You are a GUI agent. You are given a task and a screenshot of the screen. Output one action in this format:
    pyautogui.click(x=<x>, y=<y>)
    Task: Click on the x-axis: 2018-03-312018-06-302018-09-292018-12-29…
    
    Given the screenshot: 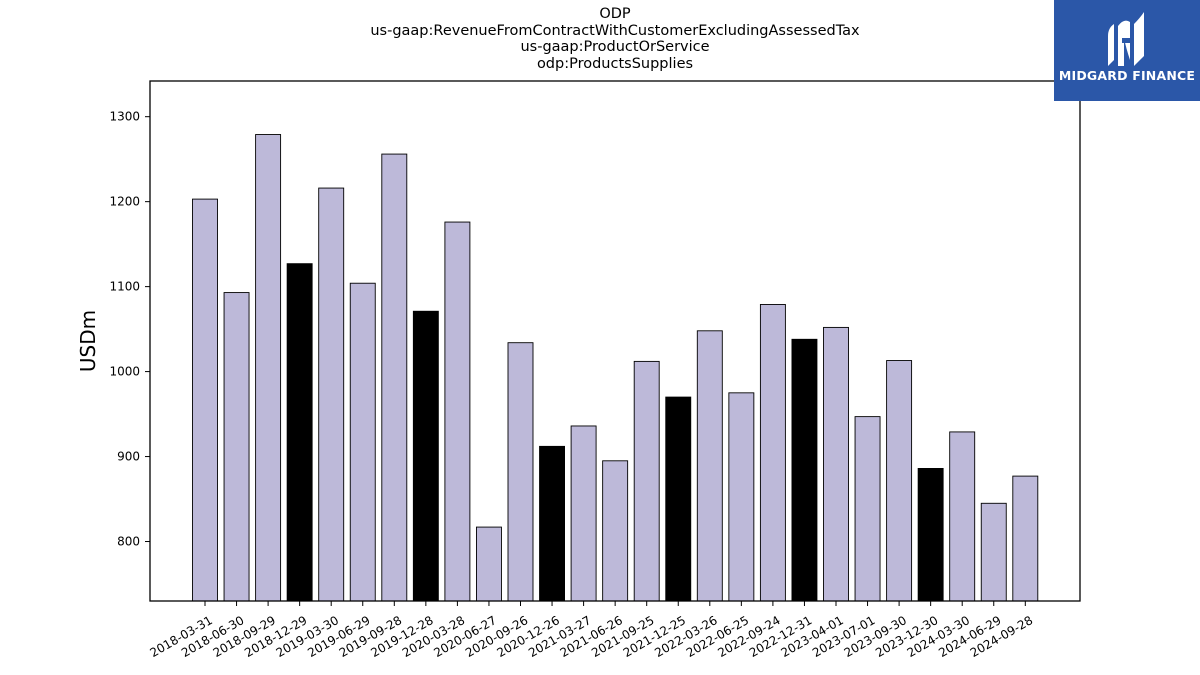 What is the action you would take?
    pyautogui.click(x=591, y=630)
    